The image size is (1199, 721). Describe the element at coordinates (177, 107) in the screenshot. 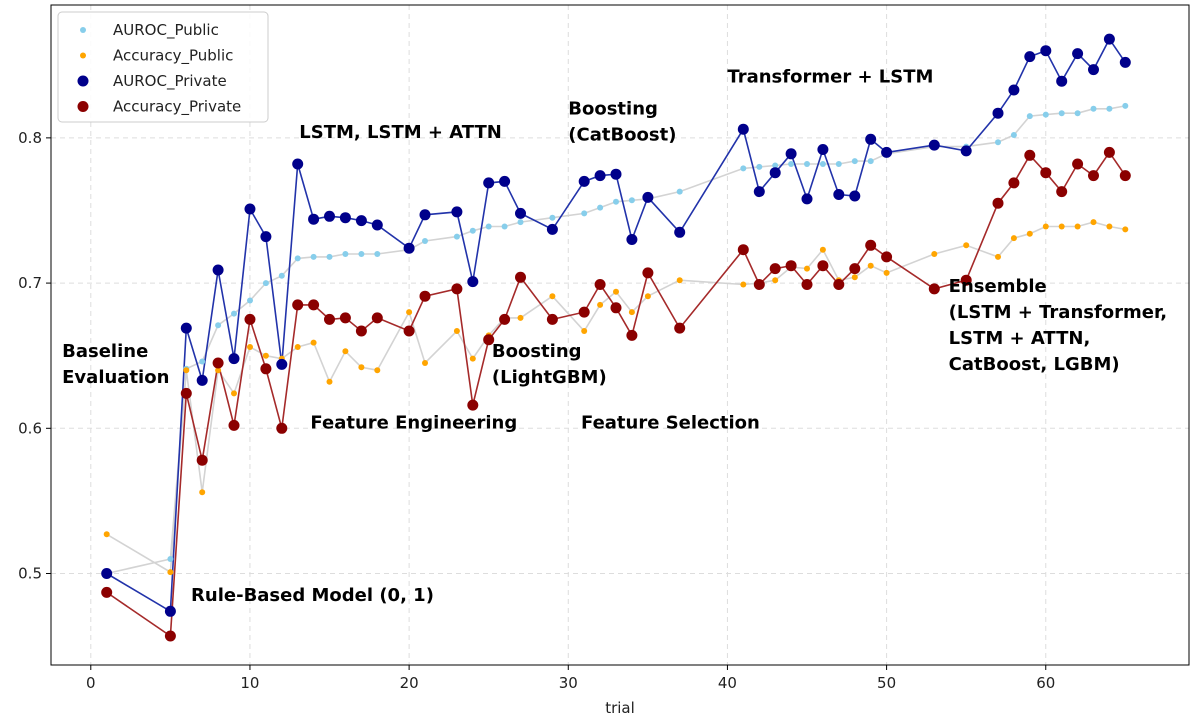

I see `legend-label-accuracy-private: Accuracy_Private` at that location.